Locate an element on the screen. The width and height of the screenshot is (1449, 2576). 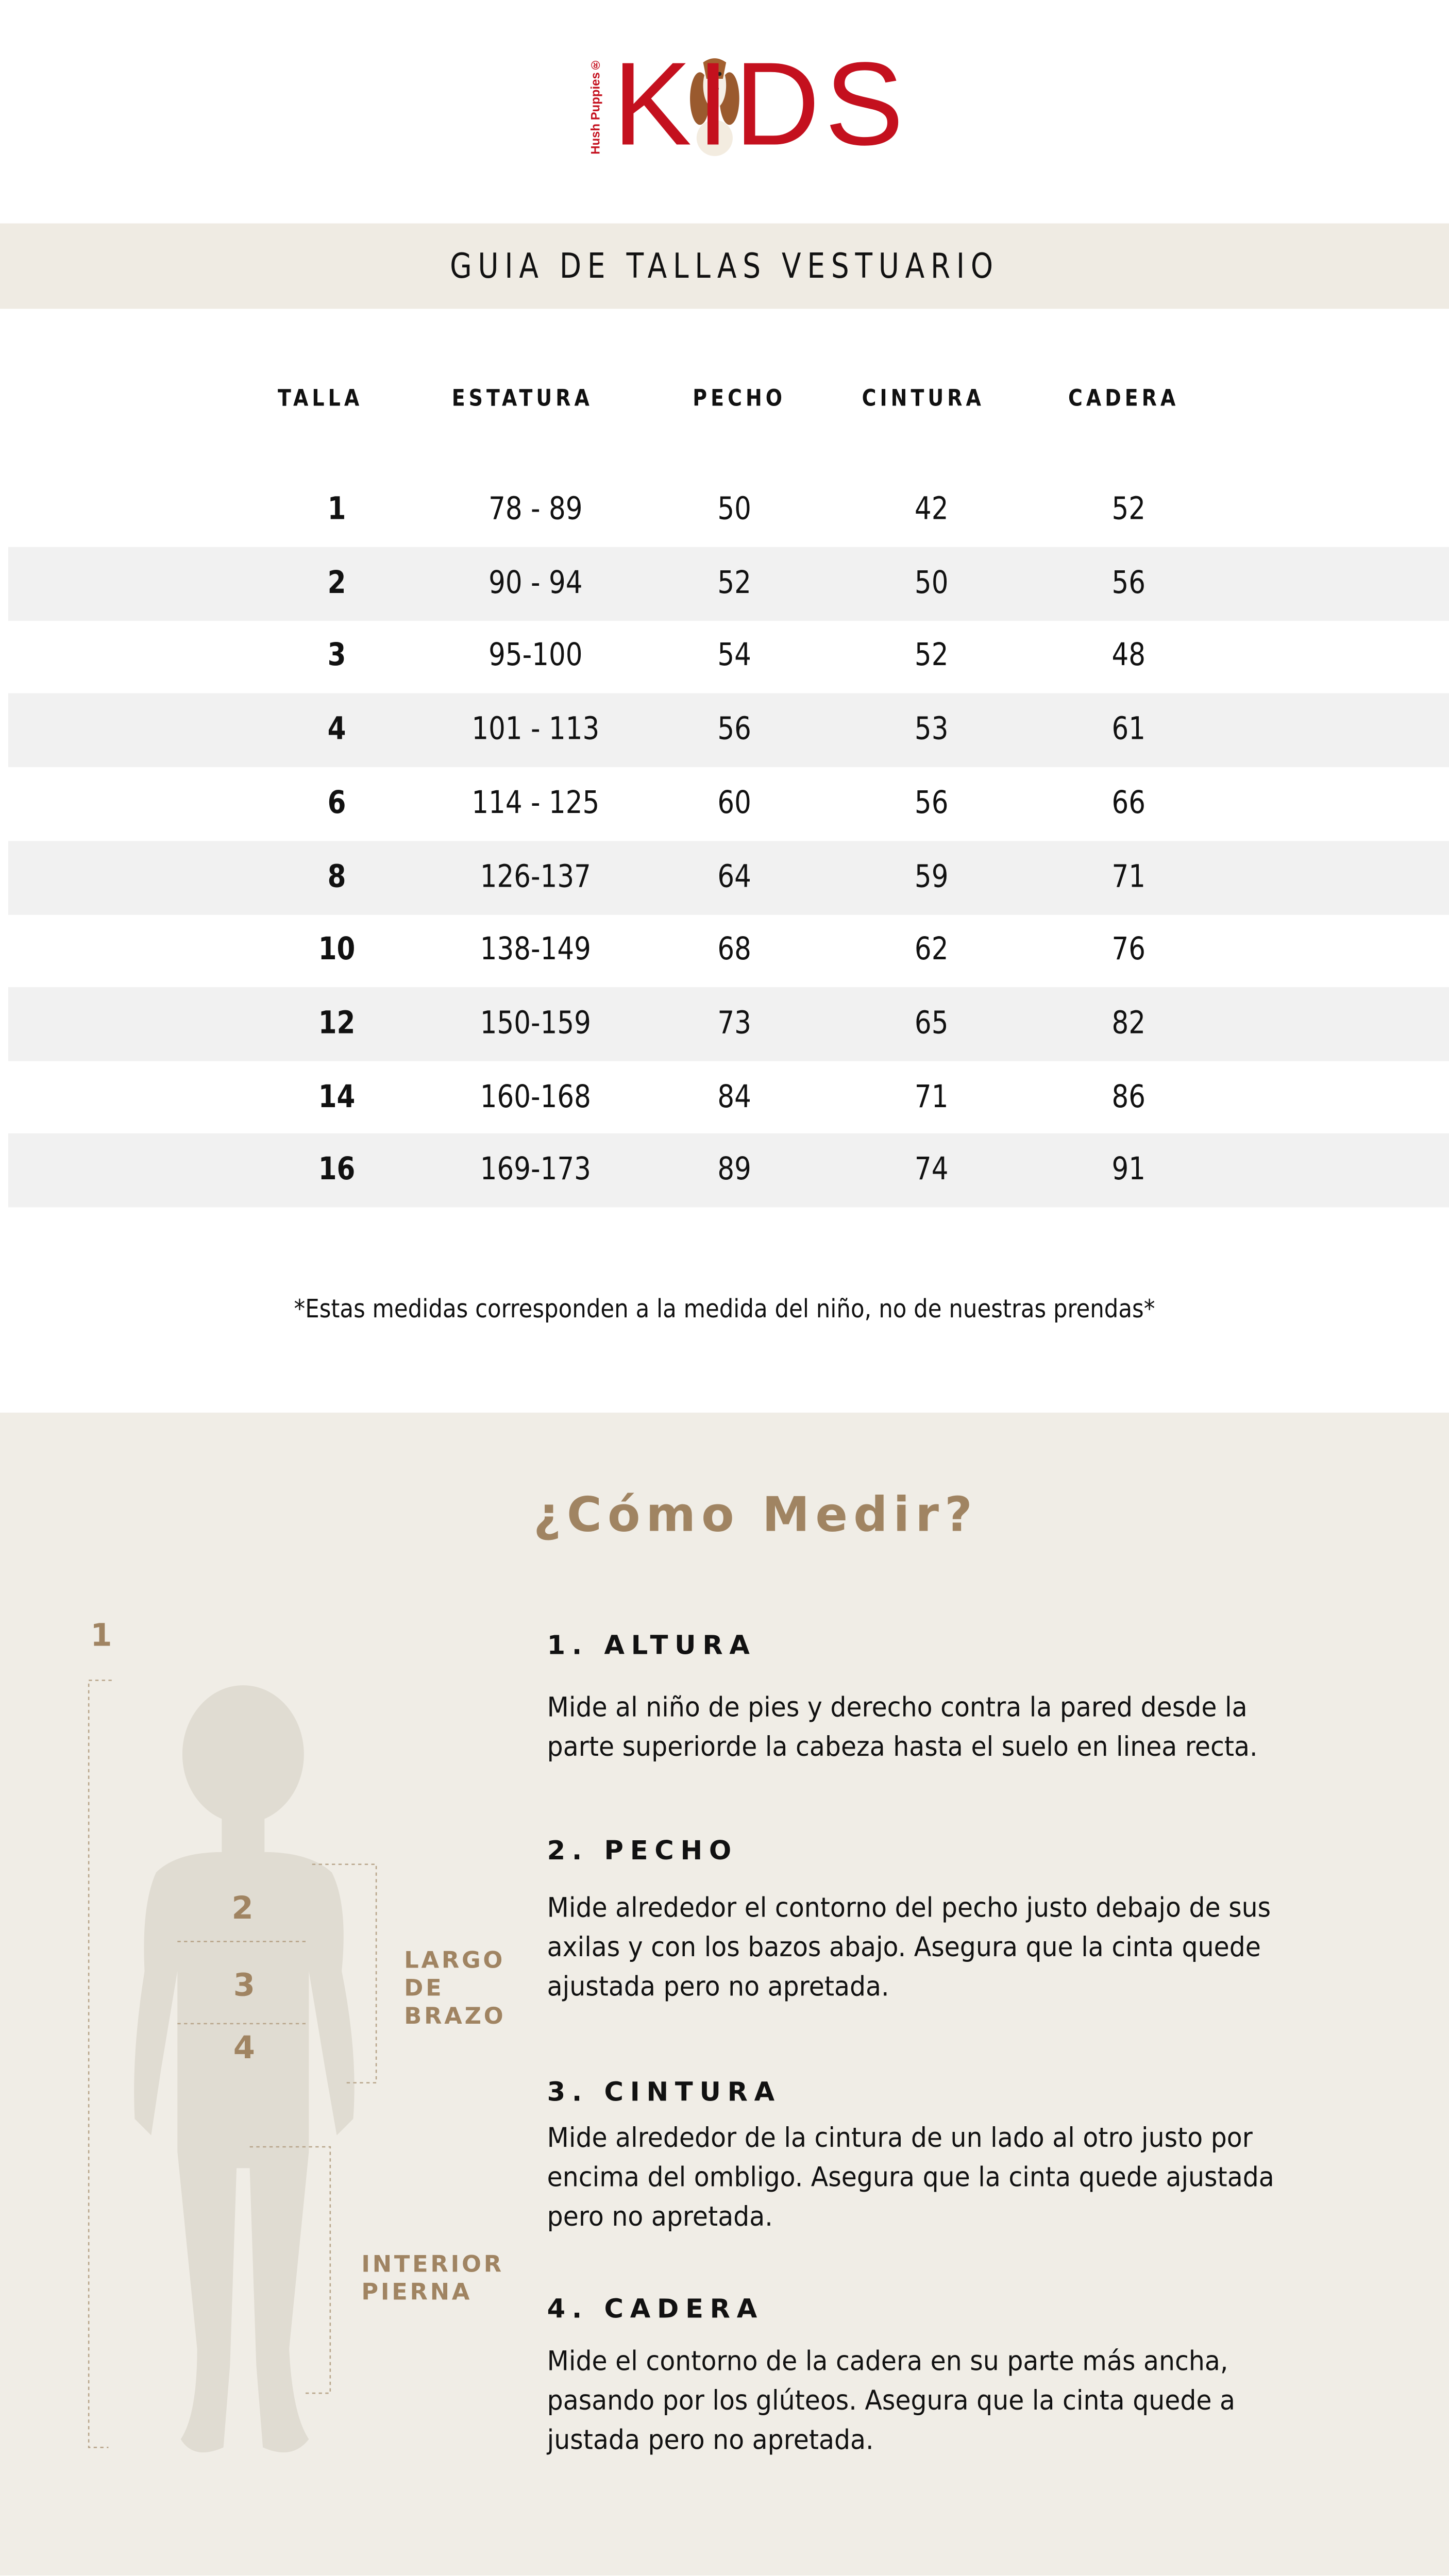
table-cell-pecho: 56 is located at coordinates (734, 729).